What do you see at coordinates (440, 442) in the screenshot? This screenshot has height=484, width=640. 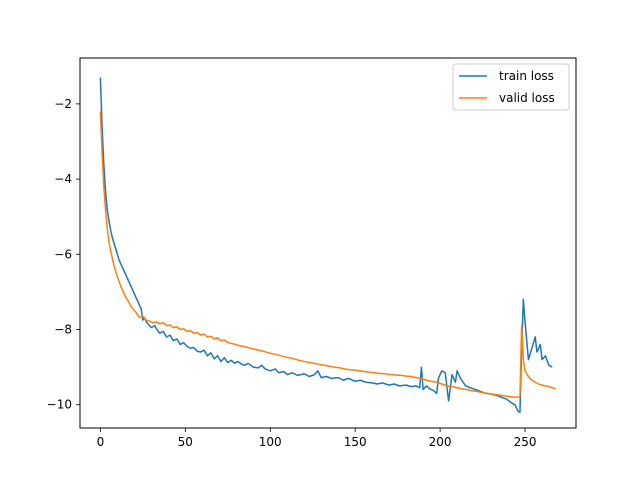 I see `x-tick-label: 200` at bounding box center [440, 442].